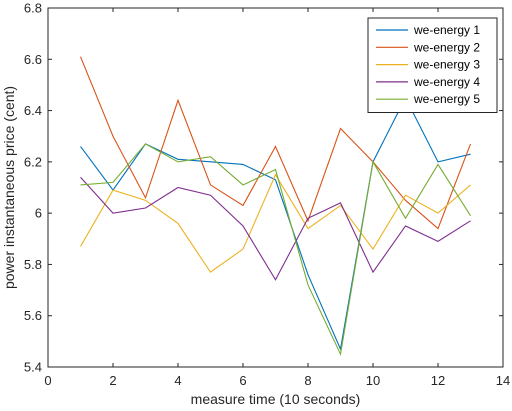  Describe the element at coordinates (33, 264) in the screenshot. I see `y-tick-label: 5.8` at that location.